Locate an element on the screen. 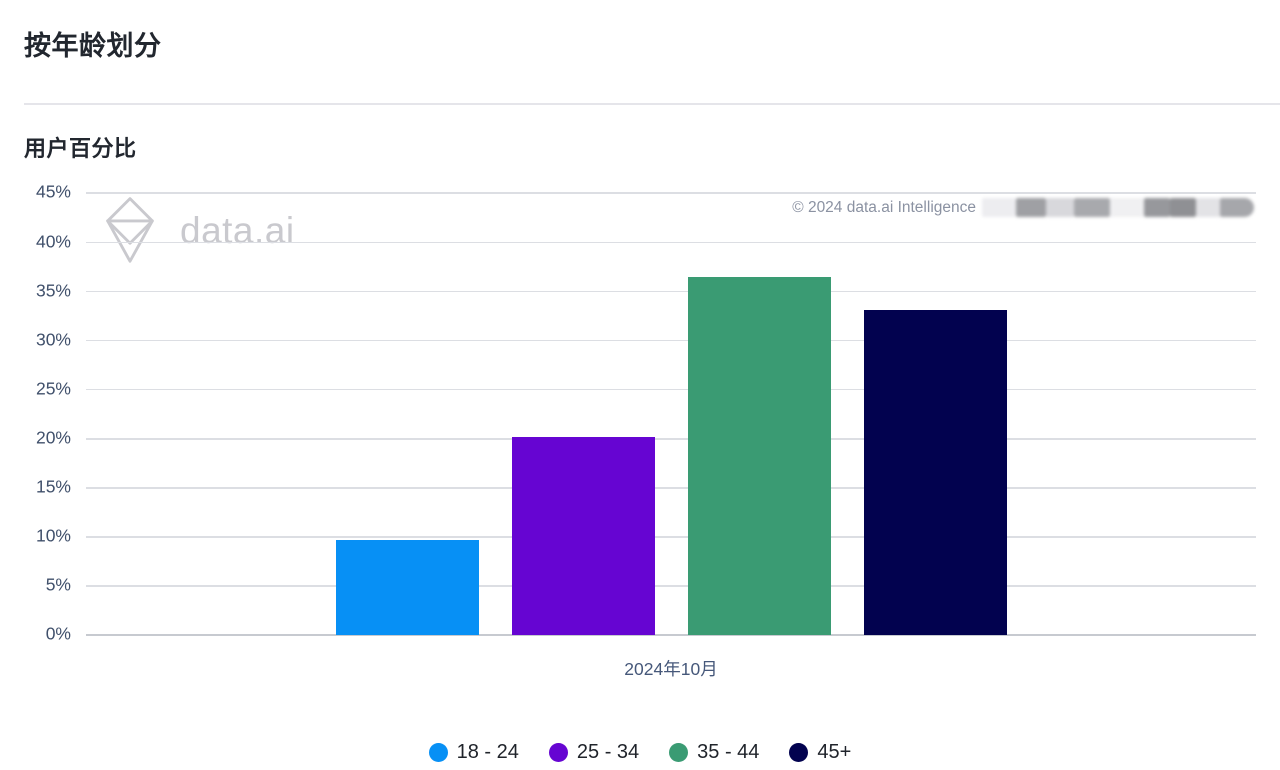  gridline: 0% is located at coordinates (651, 634).